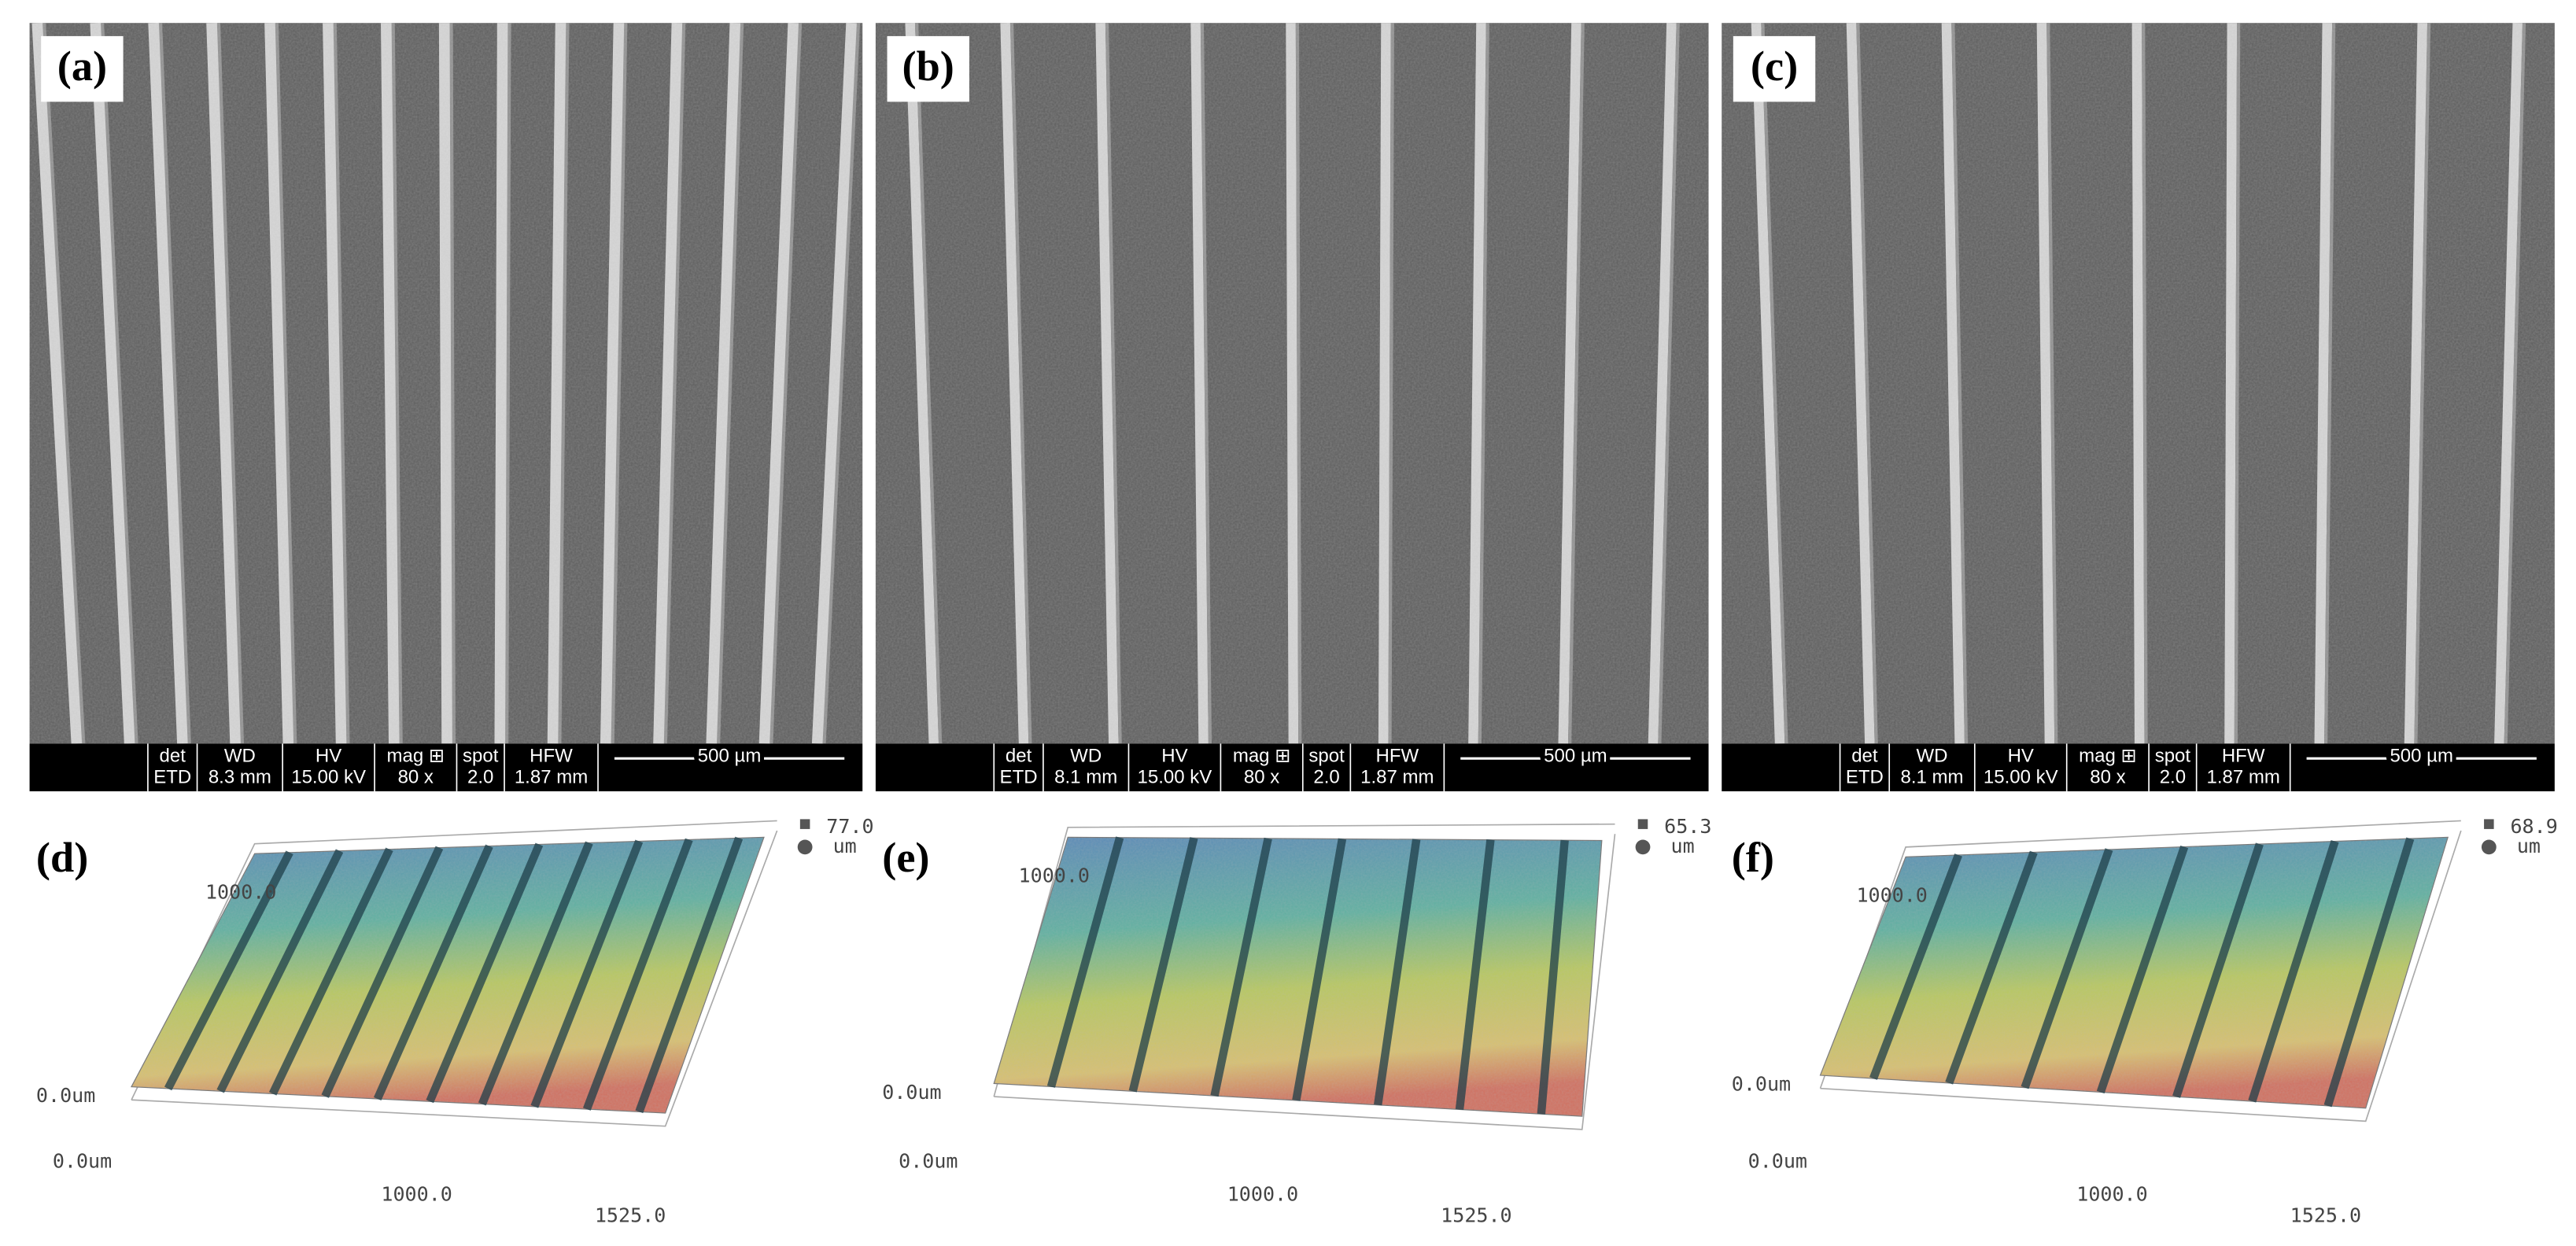 The image size is (2576, 1246). Describe the element at coordinates (1687, 826) in the screenshot. I see `z-max: 65.3` at that location.